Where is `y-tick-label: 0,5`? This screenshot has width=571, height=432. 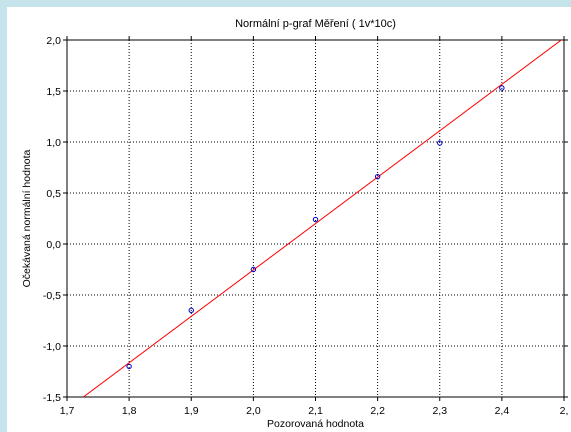
y-tick-label: 0,5 is located at coordinates (53, 194).